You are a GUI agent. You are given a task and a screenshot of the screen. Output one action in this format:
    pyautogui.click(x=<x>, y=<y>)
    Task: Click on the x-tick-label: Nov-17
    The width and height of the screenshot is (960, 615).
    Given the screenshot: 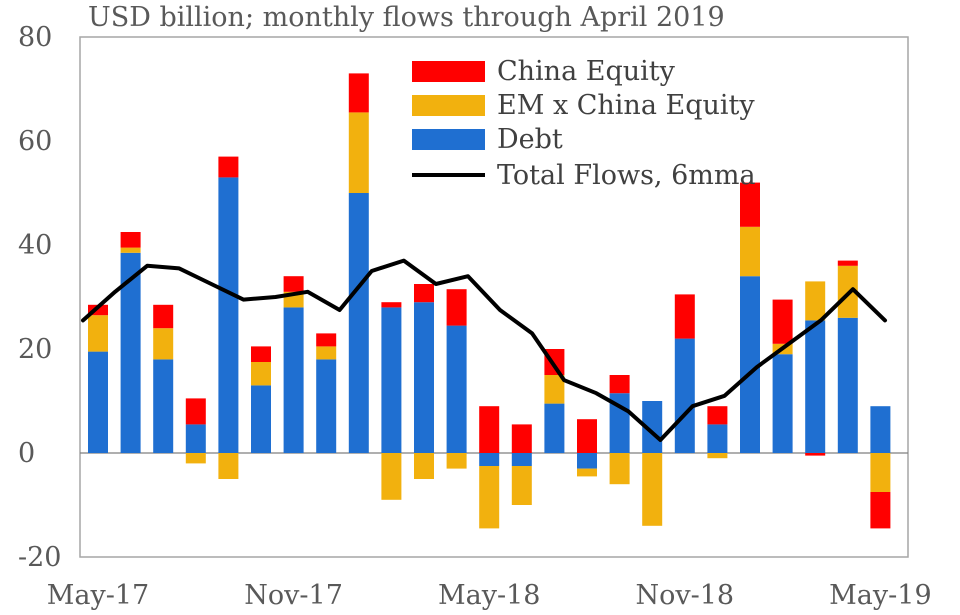 What is the action you would take?
    pyautogui.click(x=293, y=595)
    